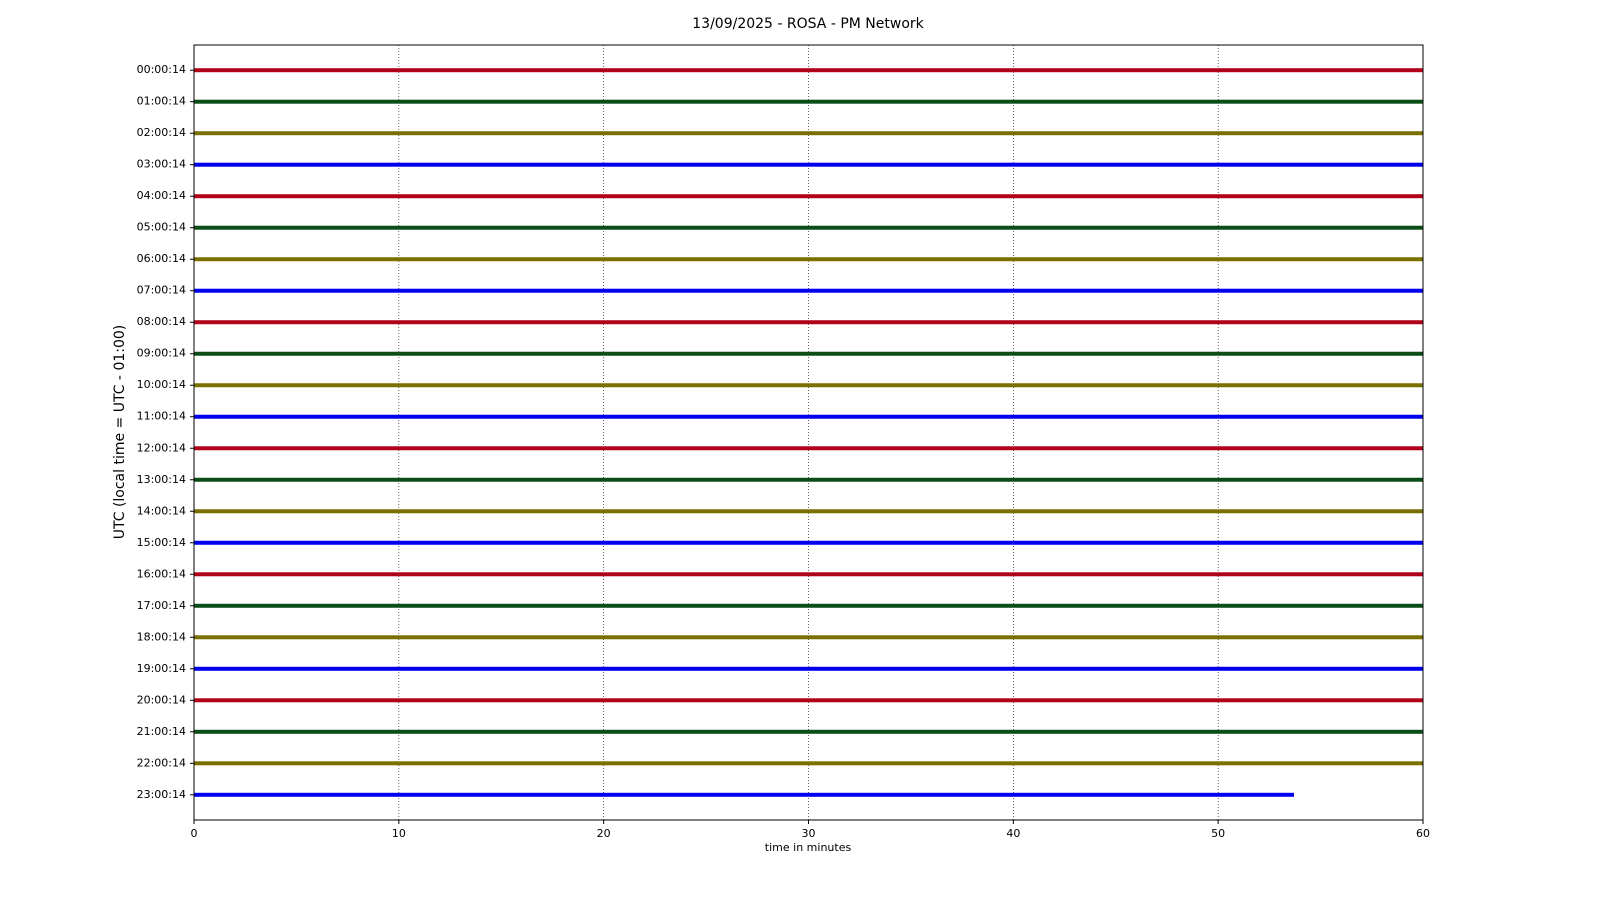 The width and height of the screenshot is (1600, 904). Describe the element at coordinates (194, 833) in the screenshot. I see `x-tick-label: 0` at that location.